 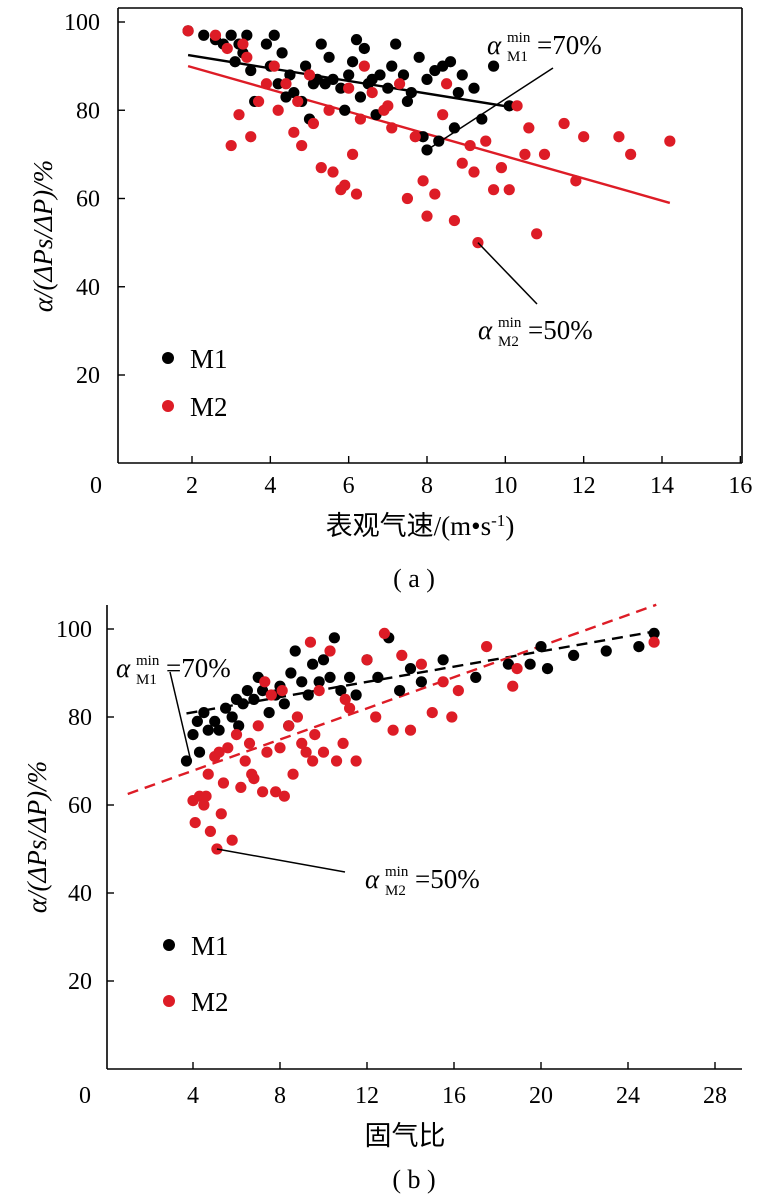 I want to click on x-tick-label: 10, so click(x=505, y=486).